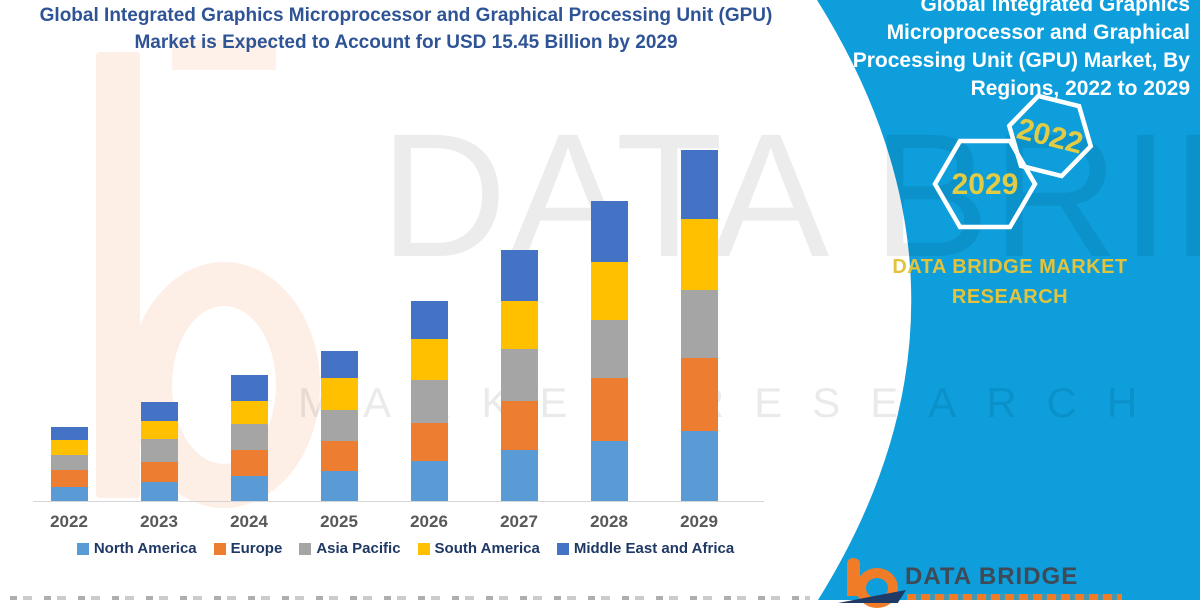 The height and width of the screenshot is (608, 1200). I want to click on footer-logo-subtitle-strip, so click(1014, 597).